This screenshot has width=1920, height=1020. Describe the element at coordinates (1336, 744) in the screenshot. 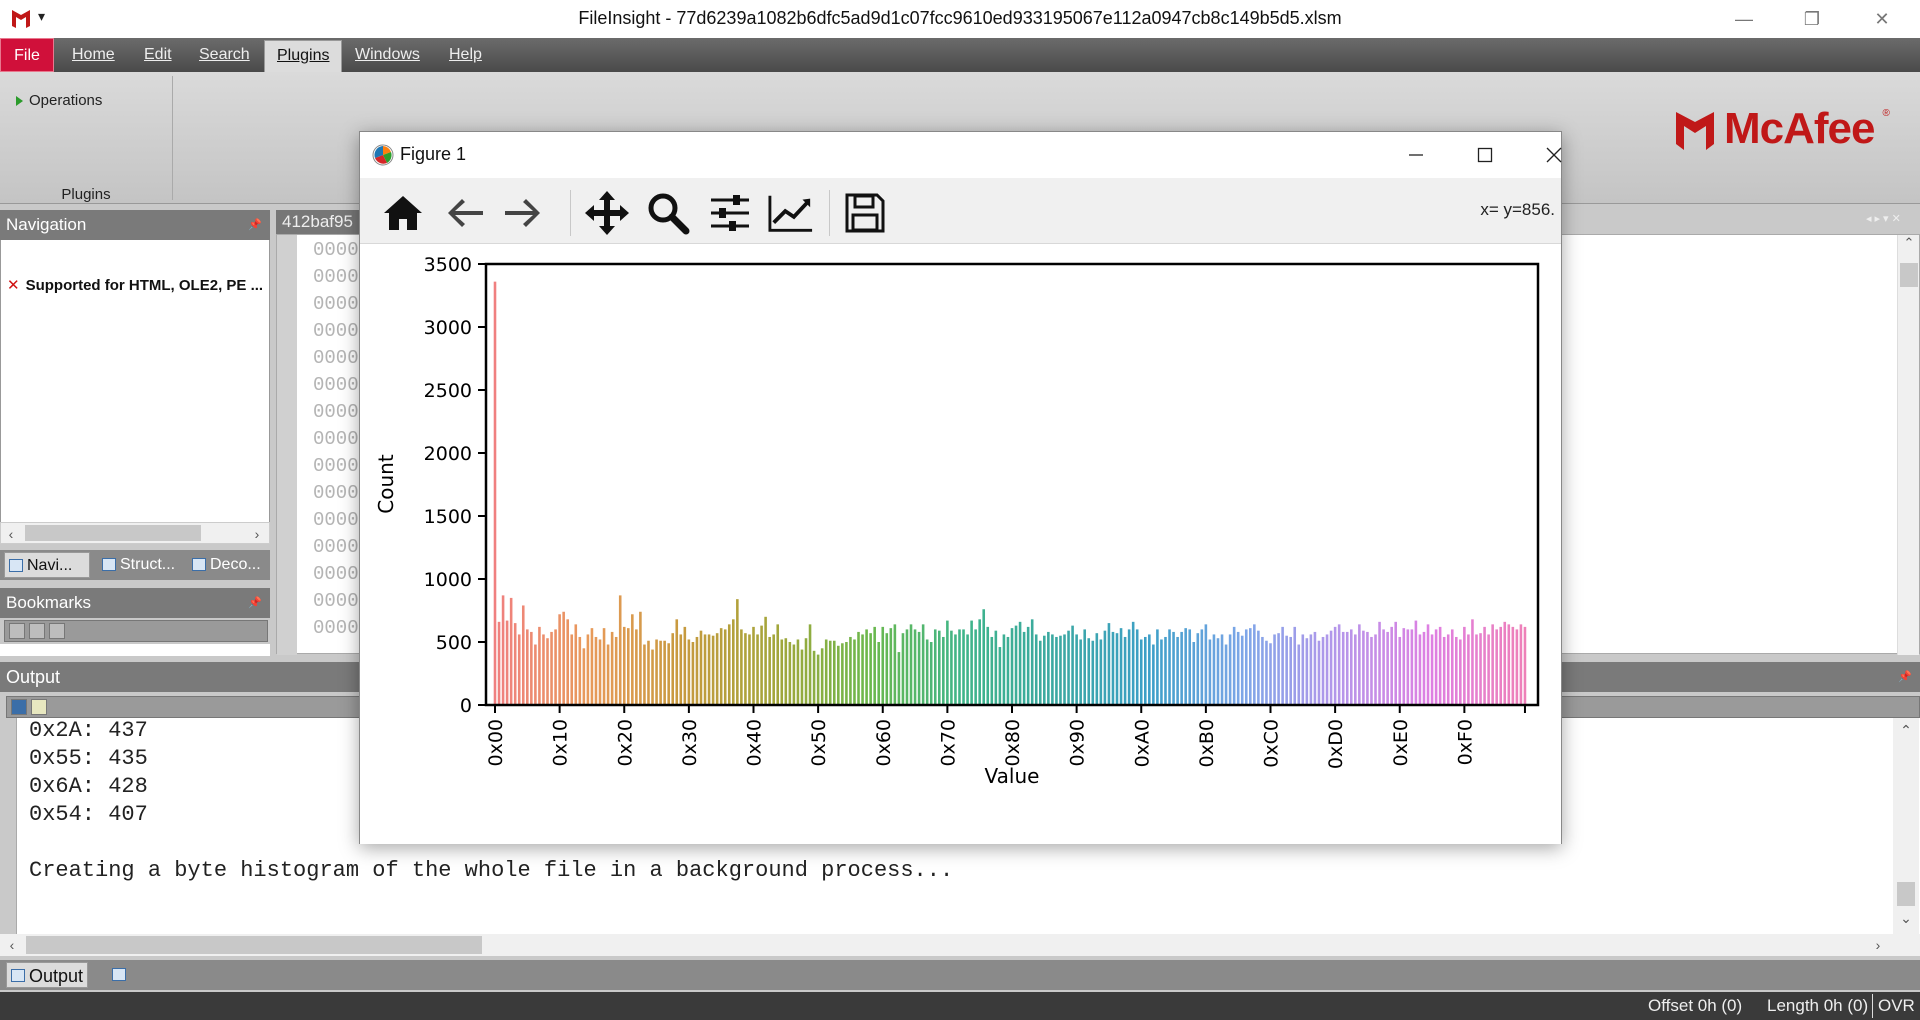

I see `x-tick-label: 0xD0` at that location.